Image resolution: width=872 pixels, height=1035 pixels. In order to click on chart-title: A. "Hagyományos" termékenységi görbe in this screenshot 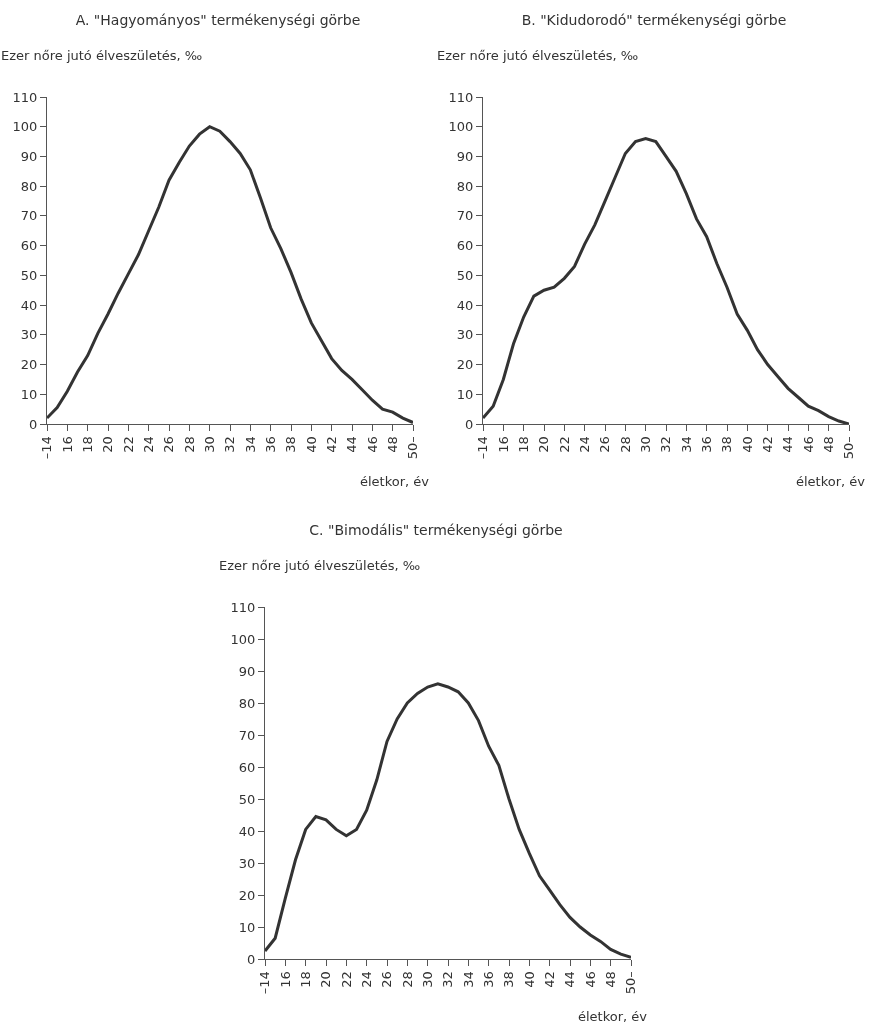, I will do `click(218, 19)`.